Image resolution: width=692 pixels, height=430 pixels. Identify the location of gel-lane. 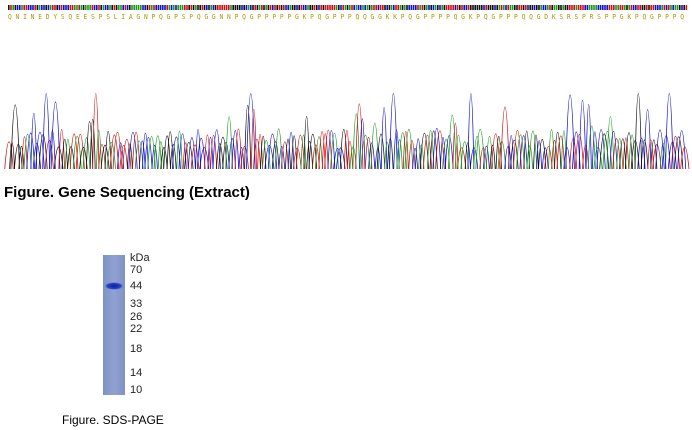
(114, 325).